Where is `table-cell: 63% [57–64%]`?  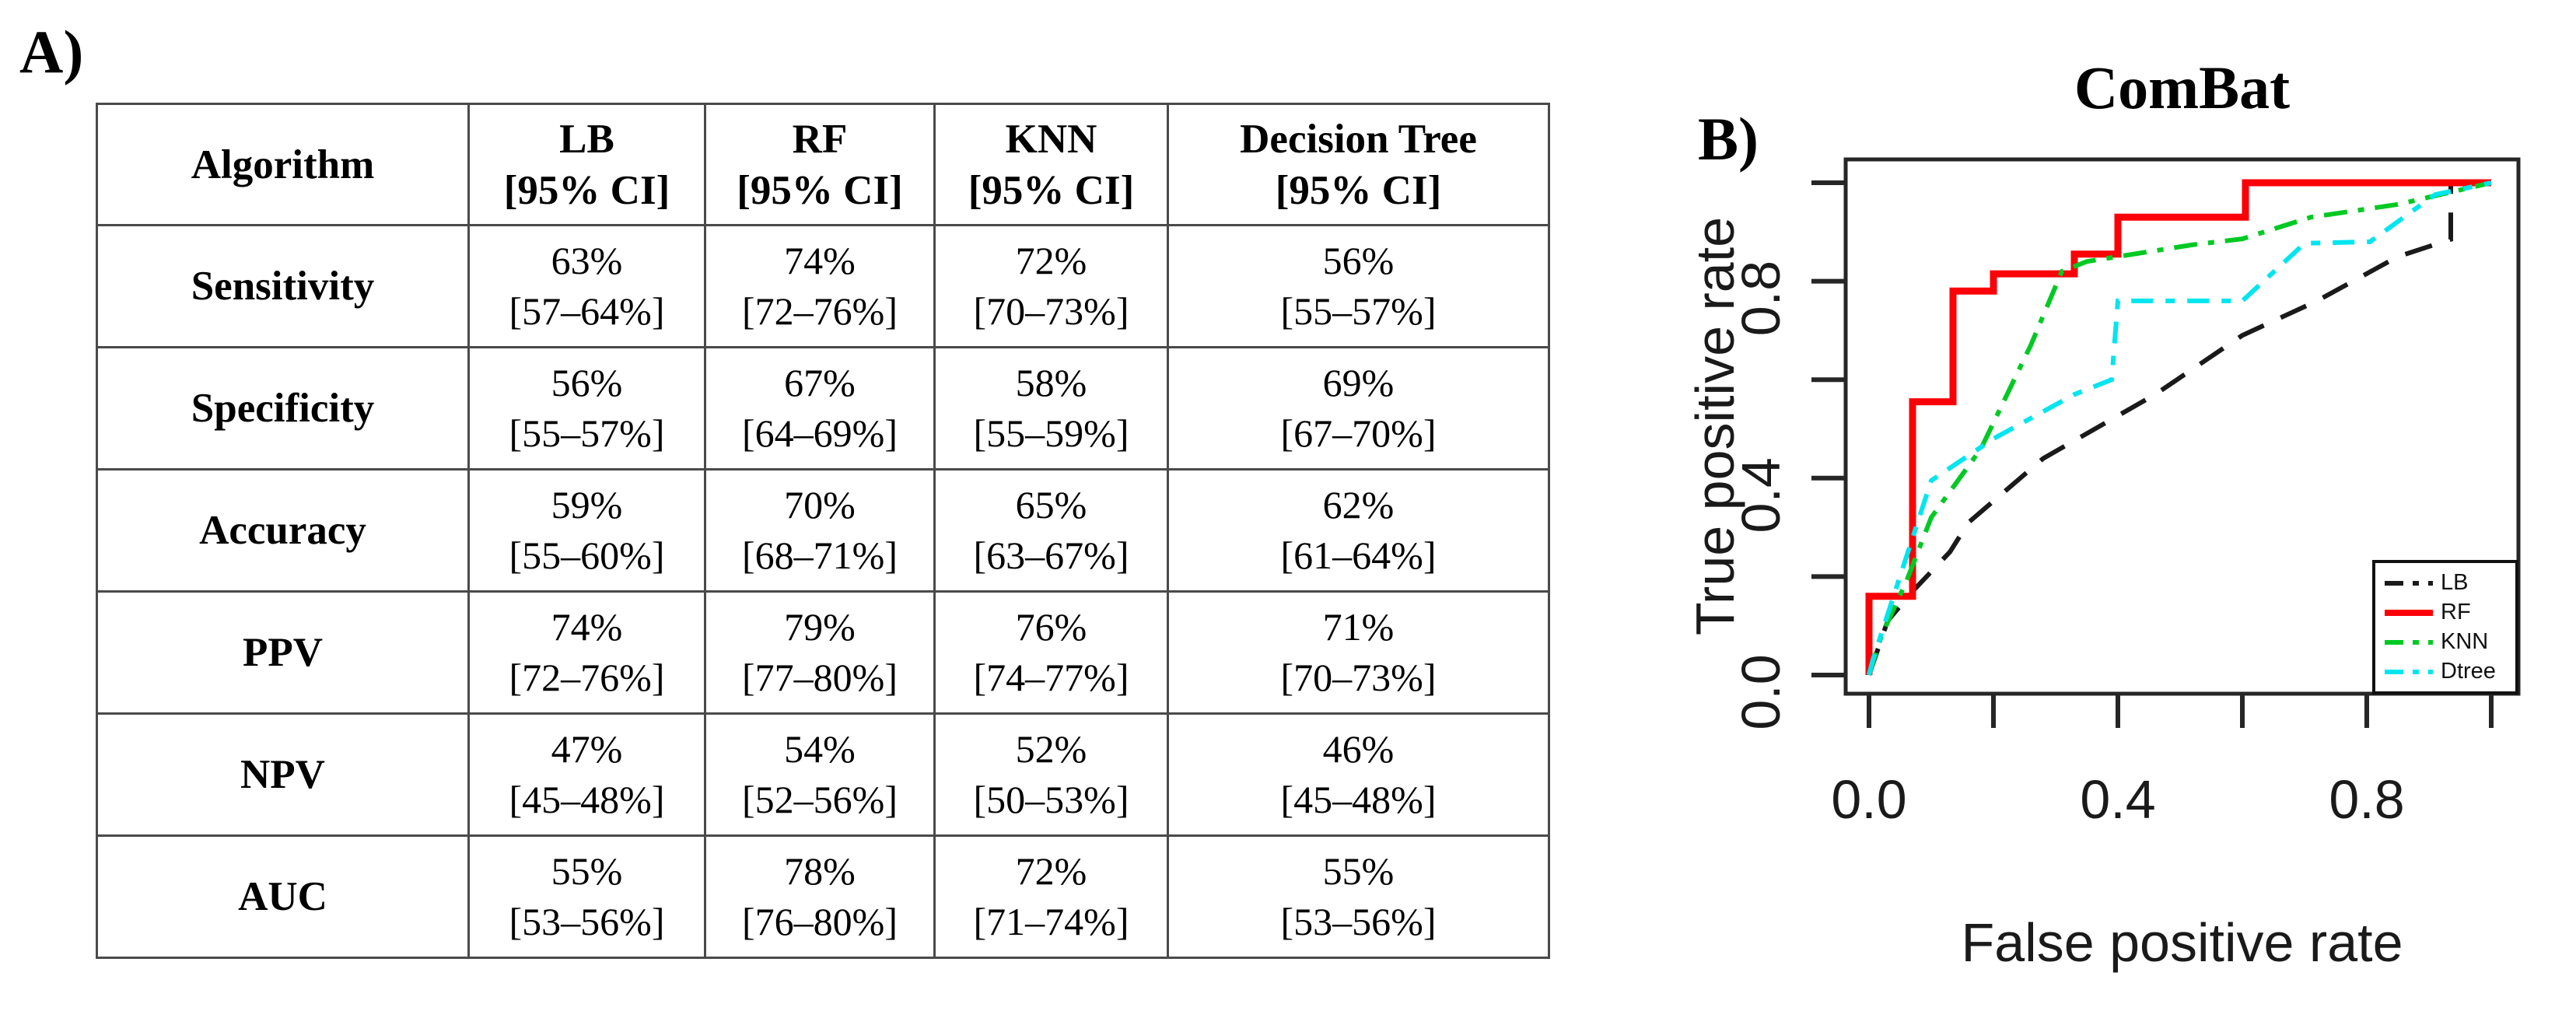
table-cell: 63% [57–64%] is located at coordinates (587, 286).